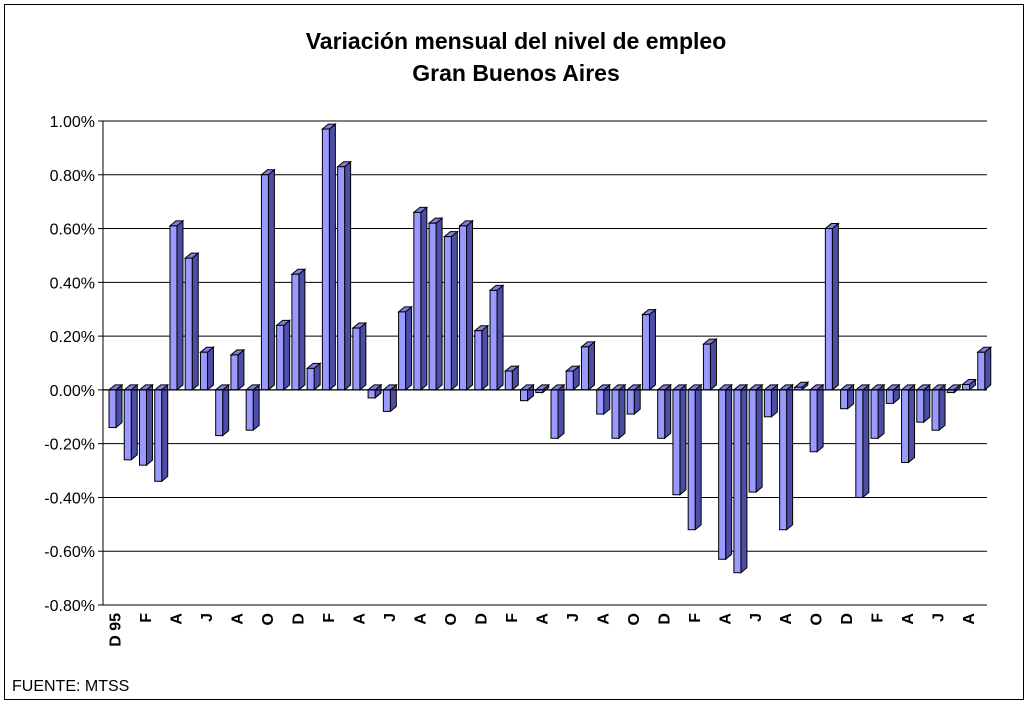 This screenshot has width=1032, height=706. I want to click on x-tick-label: D 95, so click(116, 630).